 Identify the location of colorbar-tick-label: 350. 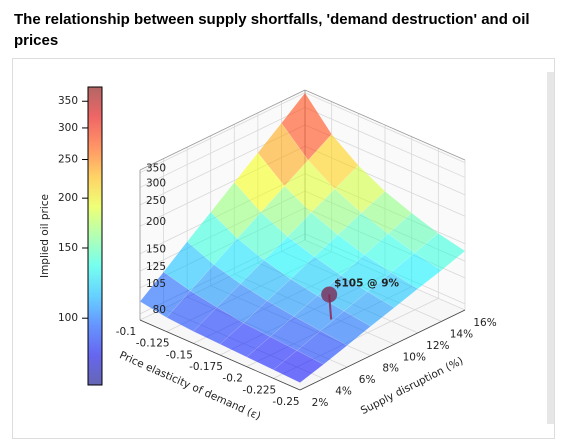
(68, 101).